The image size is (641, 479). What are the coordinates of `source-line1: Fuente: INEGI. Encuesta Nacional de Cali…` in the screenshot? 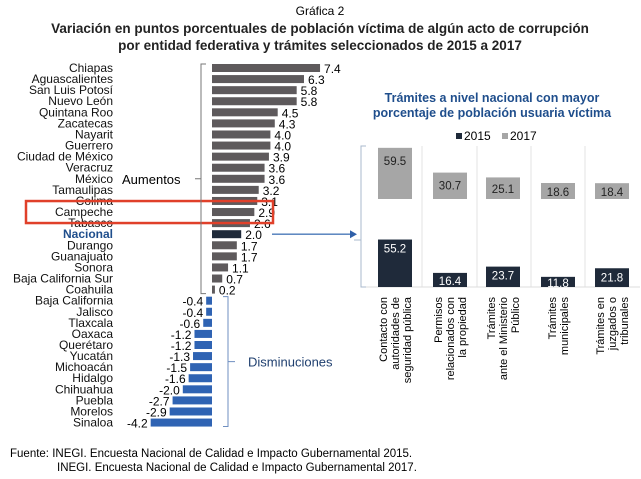 It's located at (211, 454).